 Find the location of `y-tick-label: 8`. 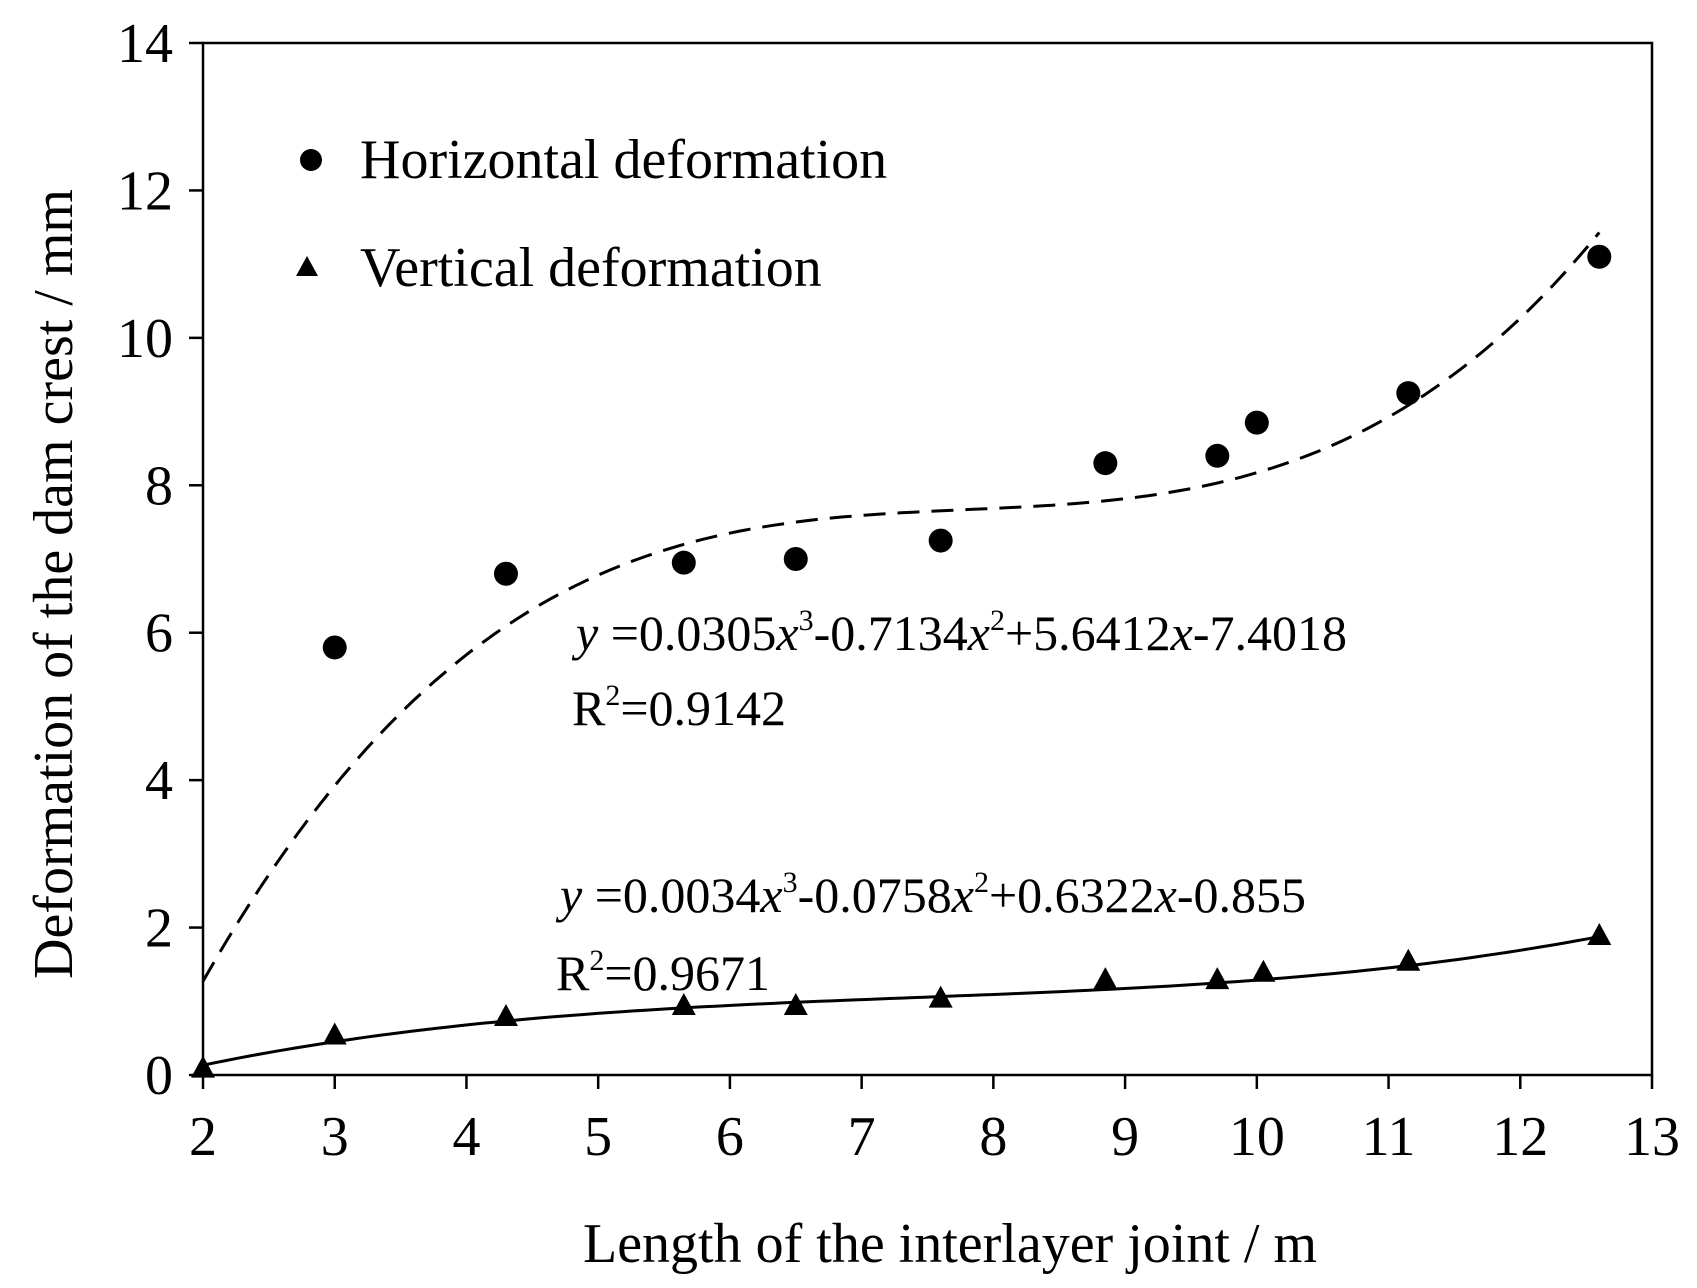

y-tick-label: 8 is located at coordinates (159, 486).